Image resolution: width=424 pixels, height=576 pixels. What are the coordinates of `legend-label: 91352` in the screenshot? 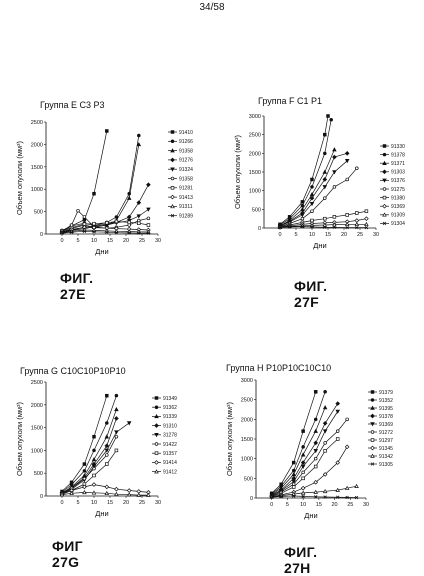 It's located at (386, 401).